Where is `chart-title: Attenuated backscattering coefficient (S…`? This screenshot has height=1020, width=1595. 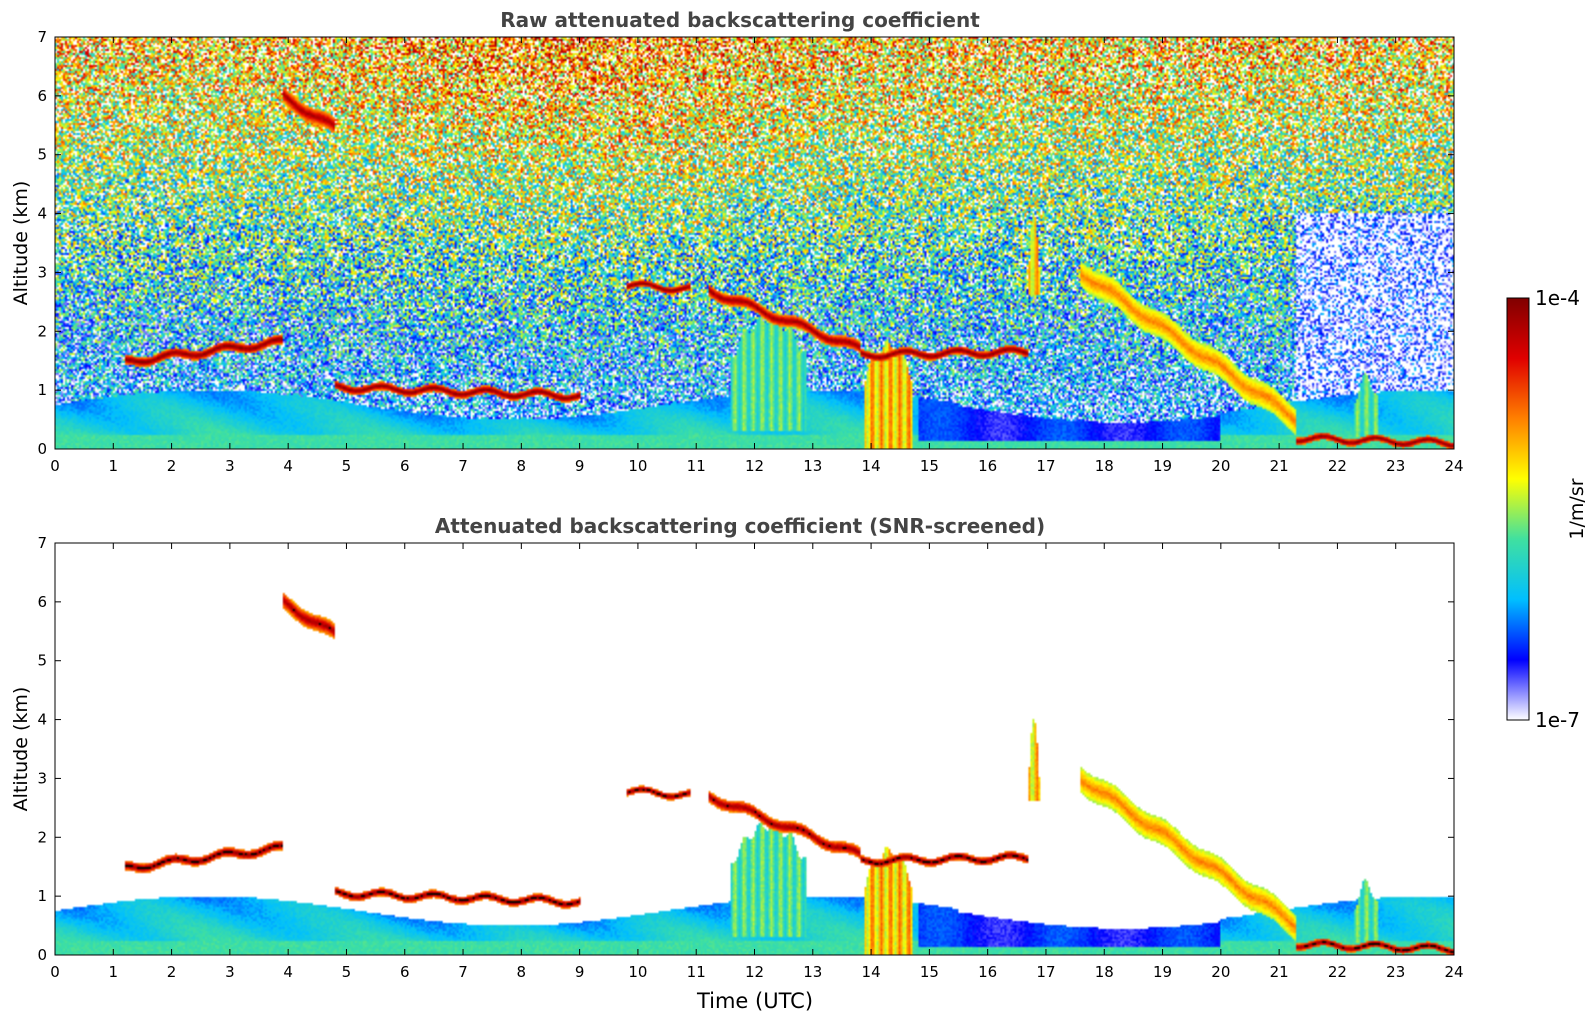 chart-title: Attenuated backscattering coefficient (S… is located at coordinates (740, 526).